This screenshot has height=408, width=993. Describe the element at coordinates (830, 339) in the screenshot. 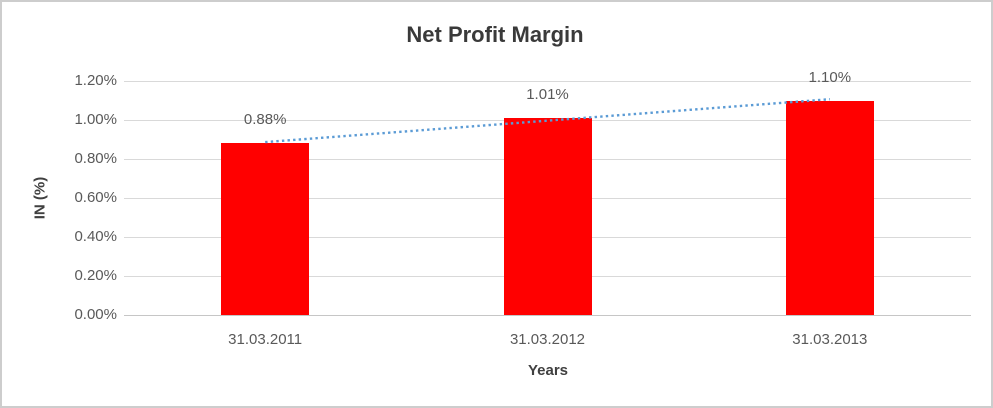

I see `x-tick-label: 31.03.2013` at that location.